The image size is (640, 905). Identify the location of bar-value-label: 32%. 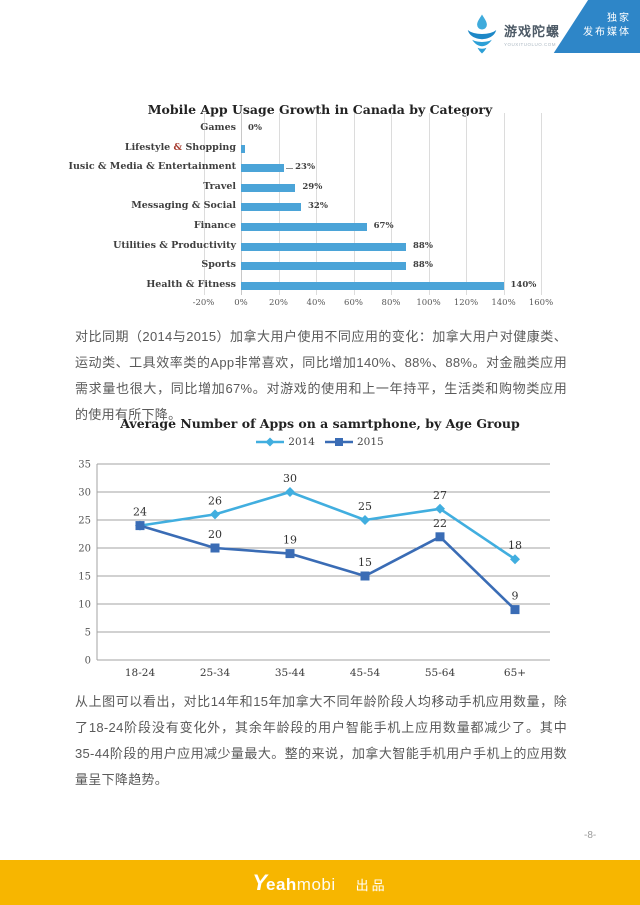
(318, 206).